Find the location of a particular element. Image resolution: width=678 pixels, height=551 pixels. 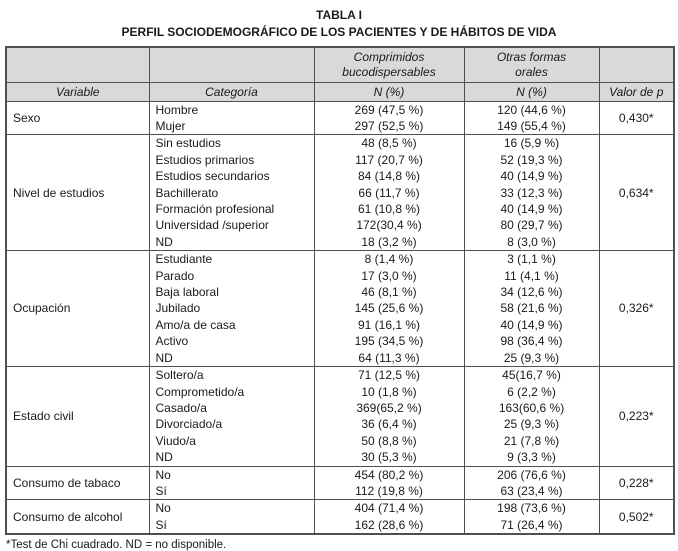

category-cell: Sin estudios is located at coordinates (231, 143).